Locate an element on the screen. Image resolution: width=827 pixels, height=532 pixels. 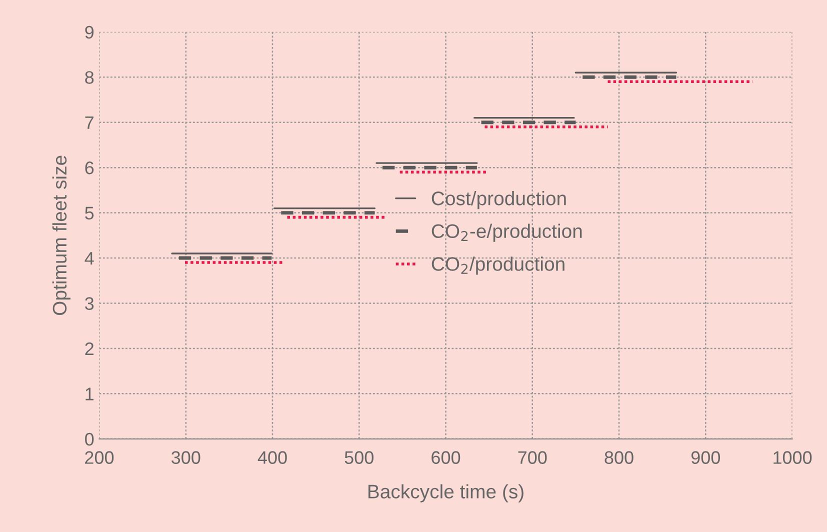
x-tick-label: 300 is located at coordinates (185, 457).